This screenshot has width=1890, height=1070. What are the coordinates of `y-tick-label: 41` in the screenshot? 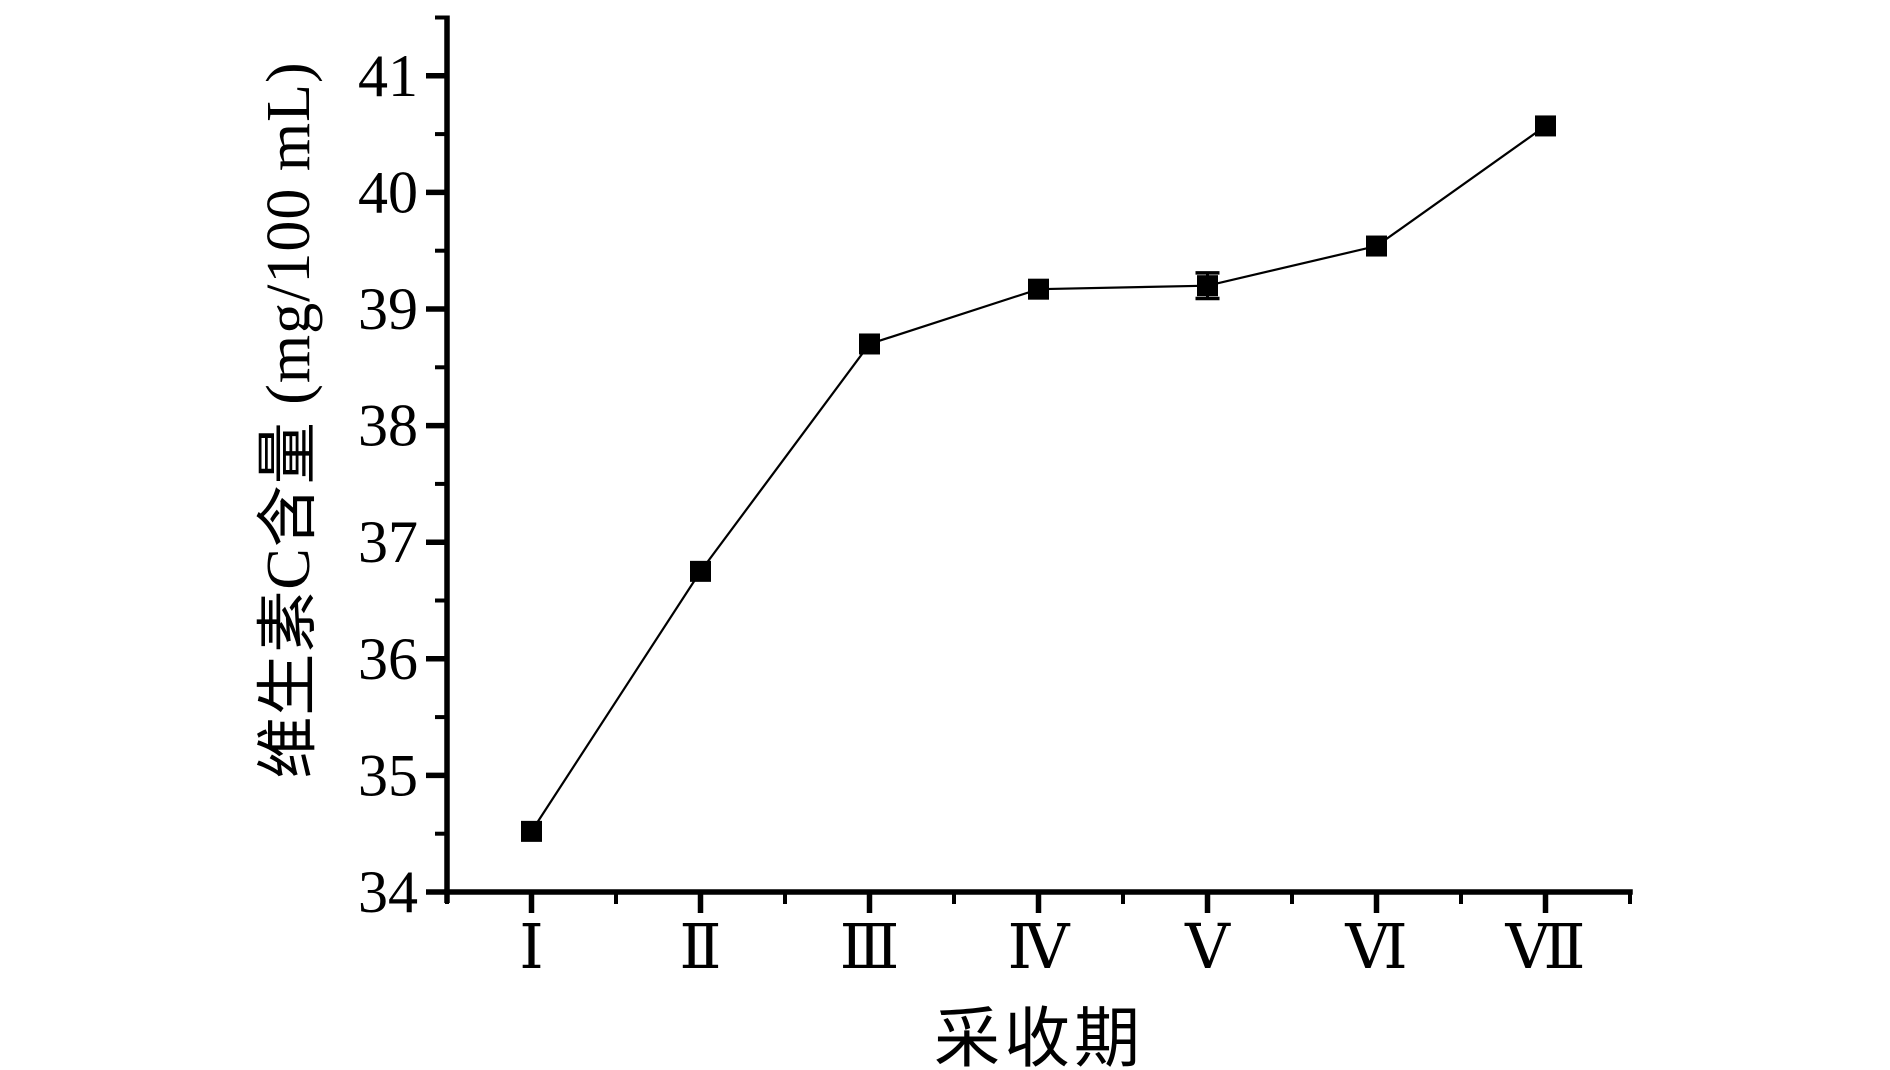 It's located at (388, 76).